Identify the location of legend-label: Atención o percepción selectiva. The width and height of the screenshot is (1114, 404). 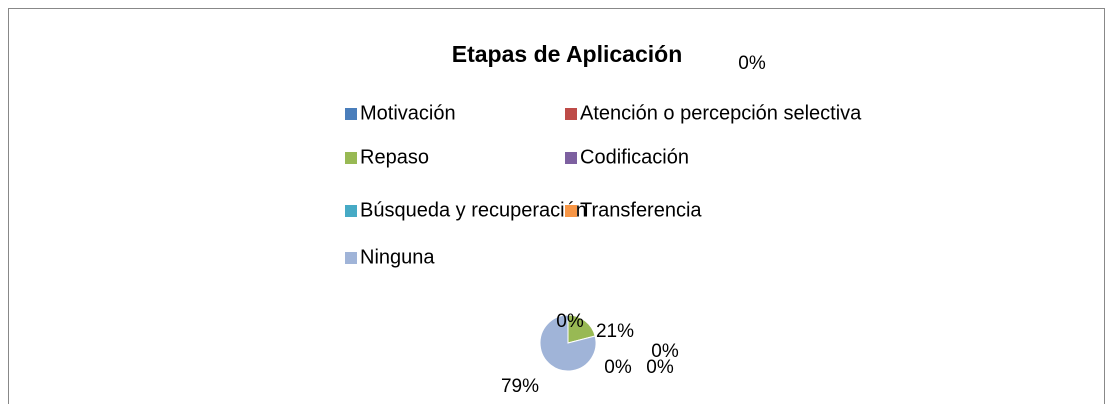
(721, 113).